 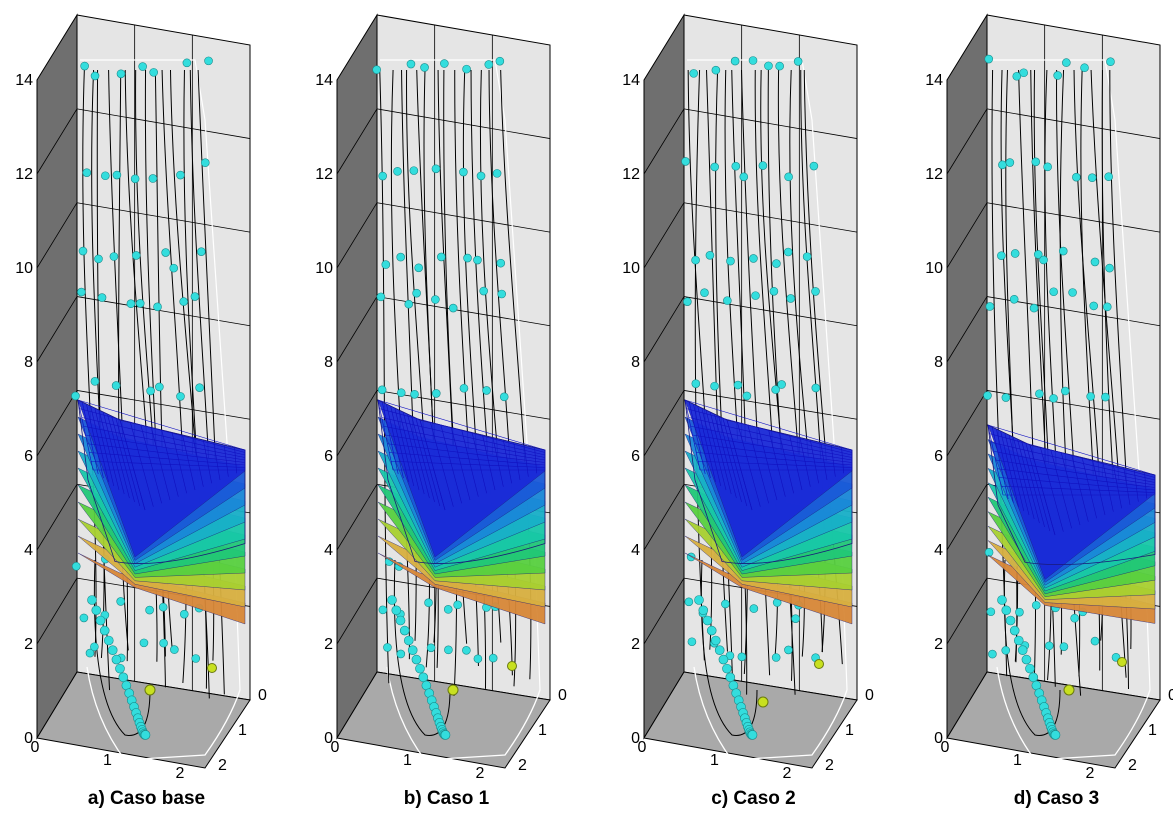 What do you see at coordinates (446, 798) in the screenshot?
I see `panel-caption: b) Caso 1` at bounding box center [446, 798].